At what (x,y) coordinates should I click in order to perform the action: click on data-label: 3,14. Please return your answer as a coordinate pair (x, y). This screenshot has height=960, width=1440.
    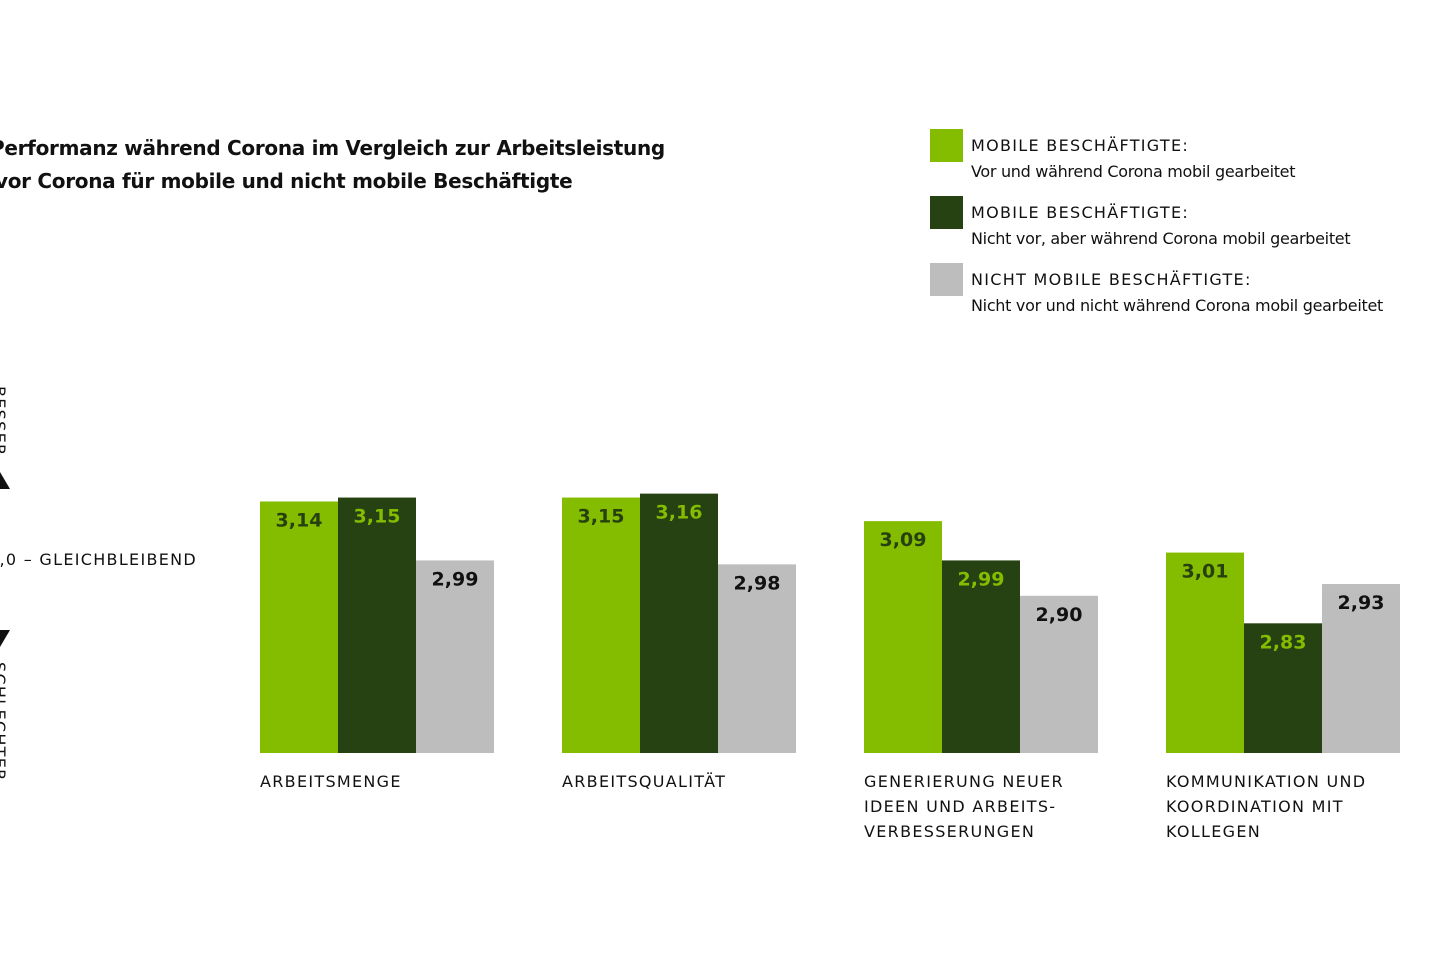
    Looking at the image, I should click on (299, 520).